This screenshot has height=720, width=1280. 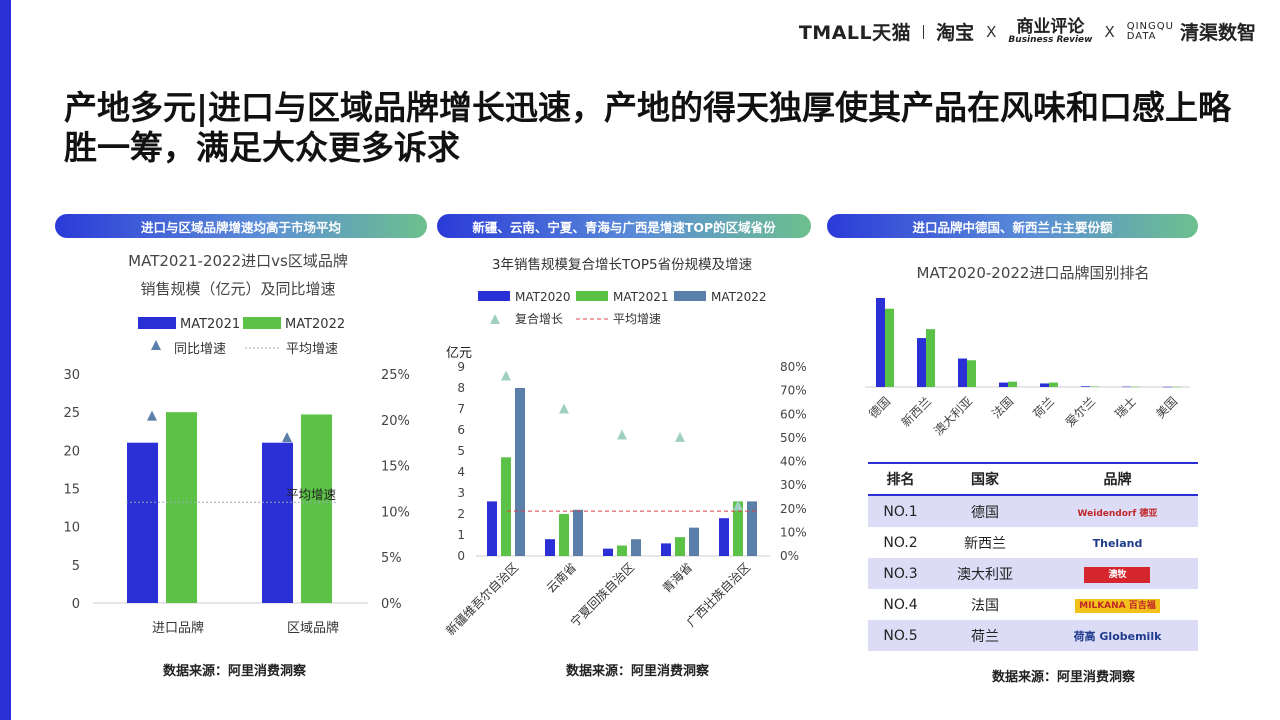 What do you see at coordinates (1012, 226) in the screenshot?
I see `section-pill-3: 进口品牌中德国、新西兰占主要份额` at bounding box center [1012, 226].